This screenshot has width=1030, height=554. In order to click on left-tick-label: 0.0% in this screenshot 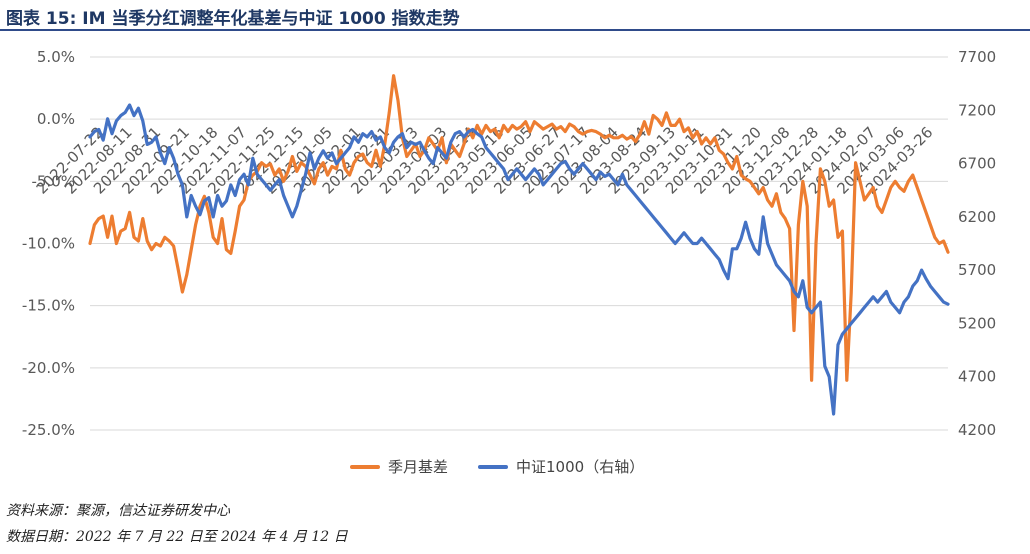, I will do `click(56, 119)`.